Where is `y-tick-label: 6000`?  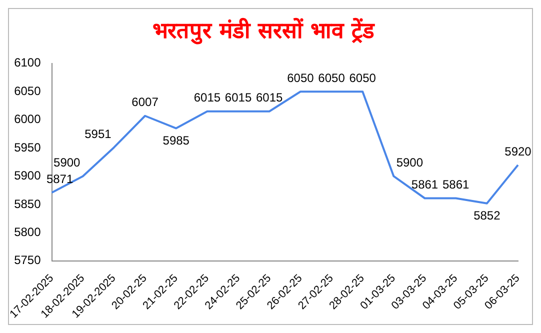 y-tick-label: 6000 is located at coordinates (28, 119).